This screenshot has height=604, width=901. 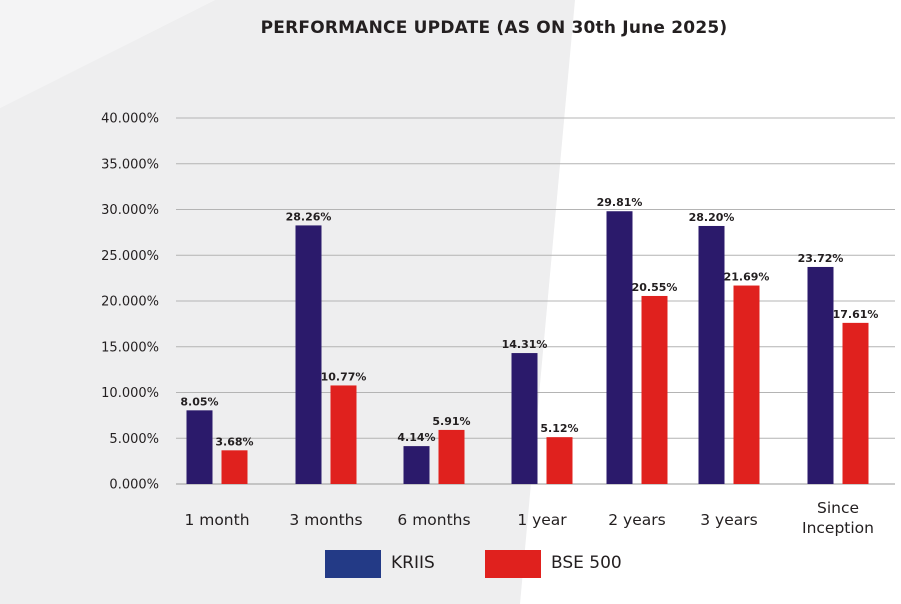 What do you see at coordinates (413, 563) in the screenshot?
I see `legend-label-kriis: KRIIS` at bounding box center [413, 563].